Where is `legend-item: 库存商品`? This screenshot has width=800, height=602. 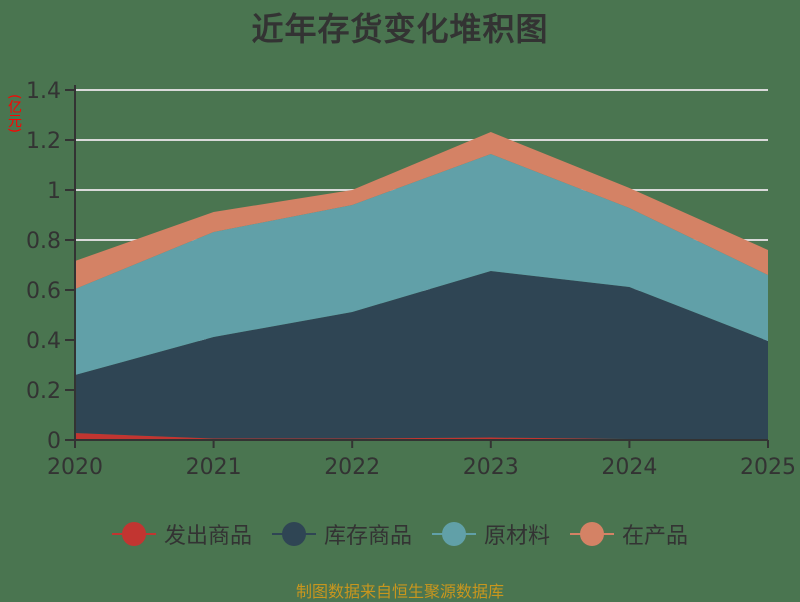
legend-item: 库存商品 is located at coordinates (341, 534).